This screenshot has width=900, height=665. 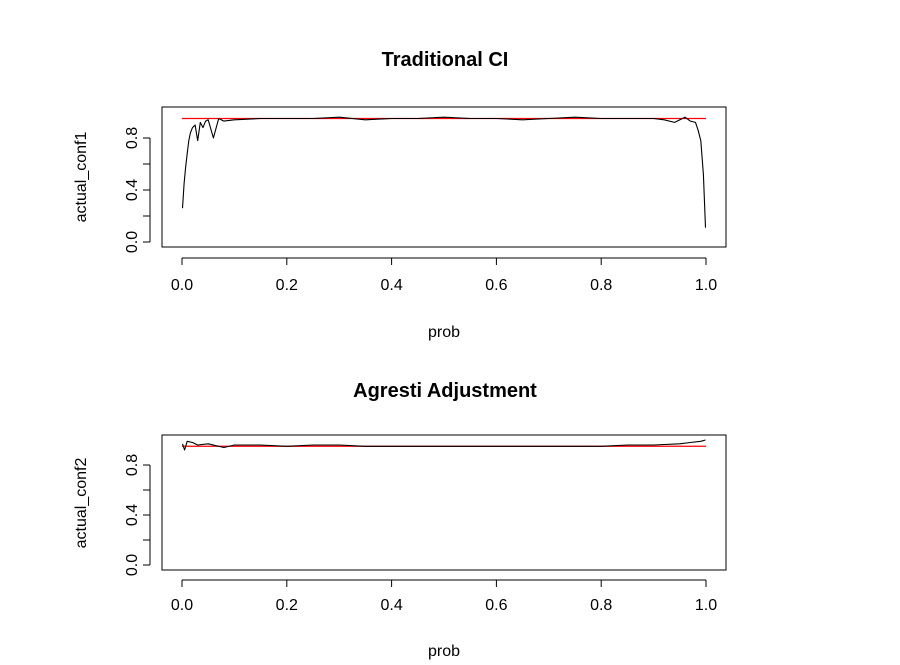 What do you see at coordinates (445, 391) in the screenshot?
I see `chart-title: Agresti Adjustment` at bounding box center [445, 391].